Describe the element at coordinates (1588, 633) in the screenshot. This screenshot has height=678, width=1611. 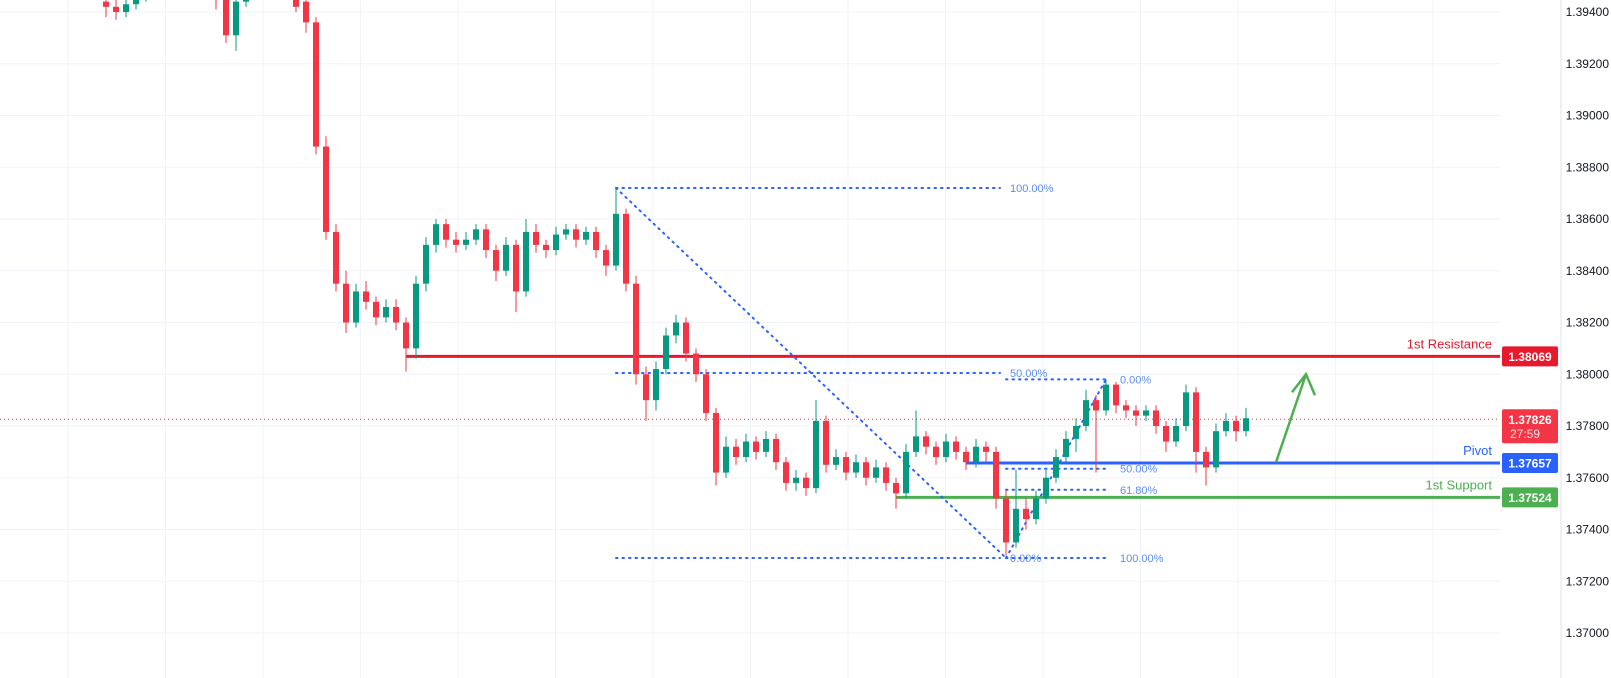
I see `price-tick-label: 1.37000` at that location.